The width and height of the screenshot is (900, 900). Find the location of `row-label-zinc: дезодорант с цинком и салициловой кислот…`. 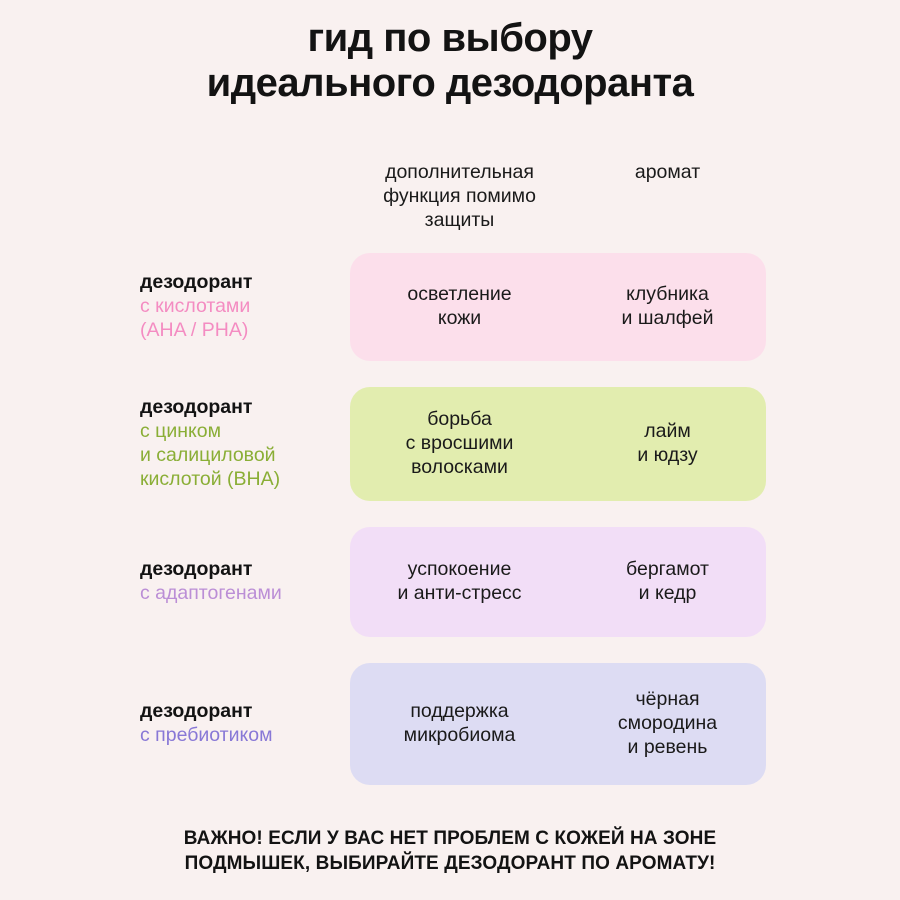

row-label-zinc: дезодорант с цинком и салициловой кислот… is located at coordinates (245, 444).